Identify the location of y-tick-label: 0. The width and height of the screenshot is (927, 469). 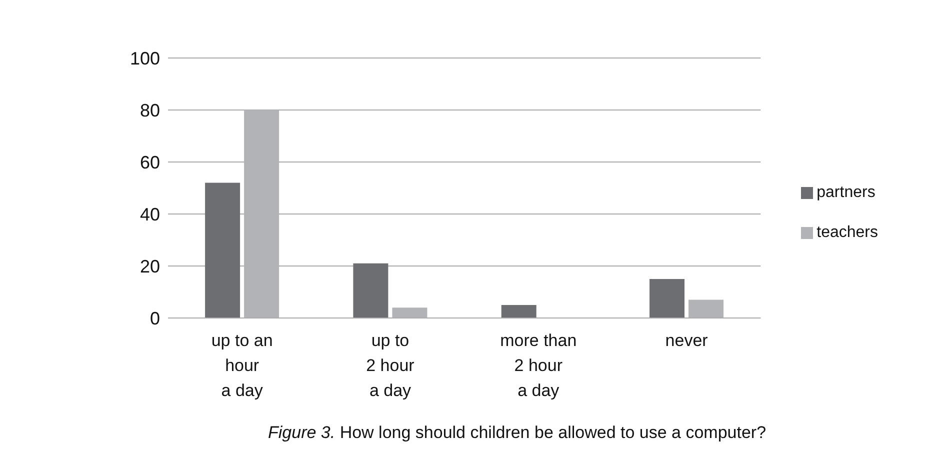
(155, 318).